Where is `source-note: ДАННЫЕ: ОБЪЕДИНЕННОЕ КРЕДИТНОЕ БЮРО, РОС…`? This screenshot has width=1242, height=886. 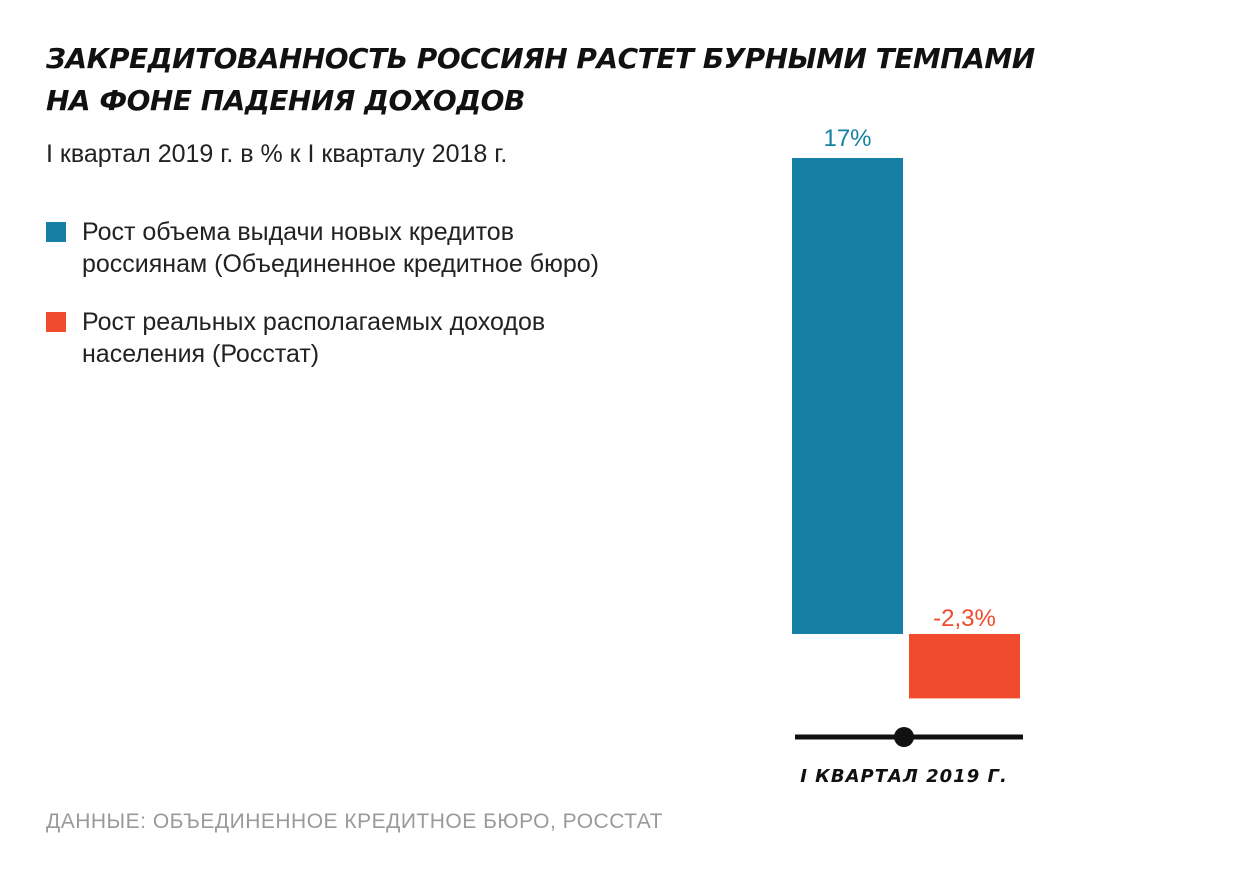 source-note: ДАННЫЕ: ОБЪЕДИНЕННОЕ КРЕДИТНОЕ БЮРО, РОС… is located at coordinates (354, 821).